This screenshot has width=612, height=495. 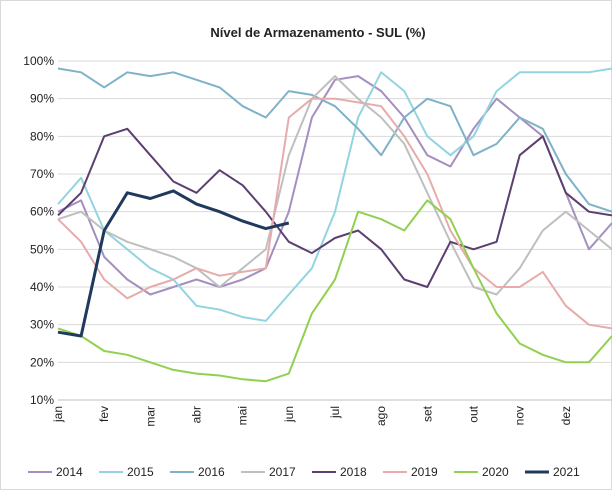 I want to click on y-tick-label: 40%, so click(x=42, y=287).